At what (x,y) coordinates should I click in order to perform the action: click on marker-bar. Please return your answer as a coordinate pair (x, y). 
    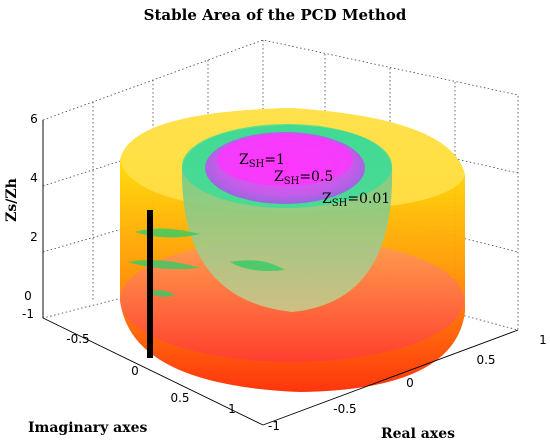
    Looking at the image, I should click on (150, 284).